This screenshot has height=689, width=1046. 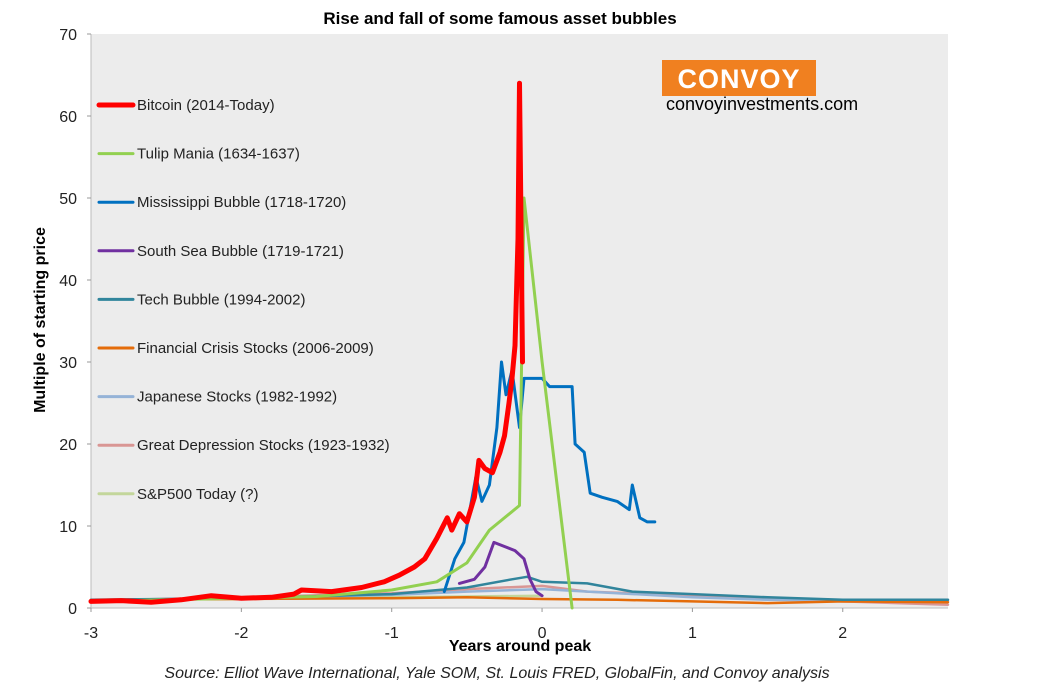 I want to click on legend-label: South Sea Bubble (1719-1721), so click(x=240, y=251).